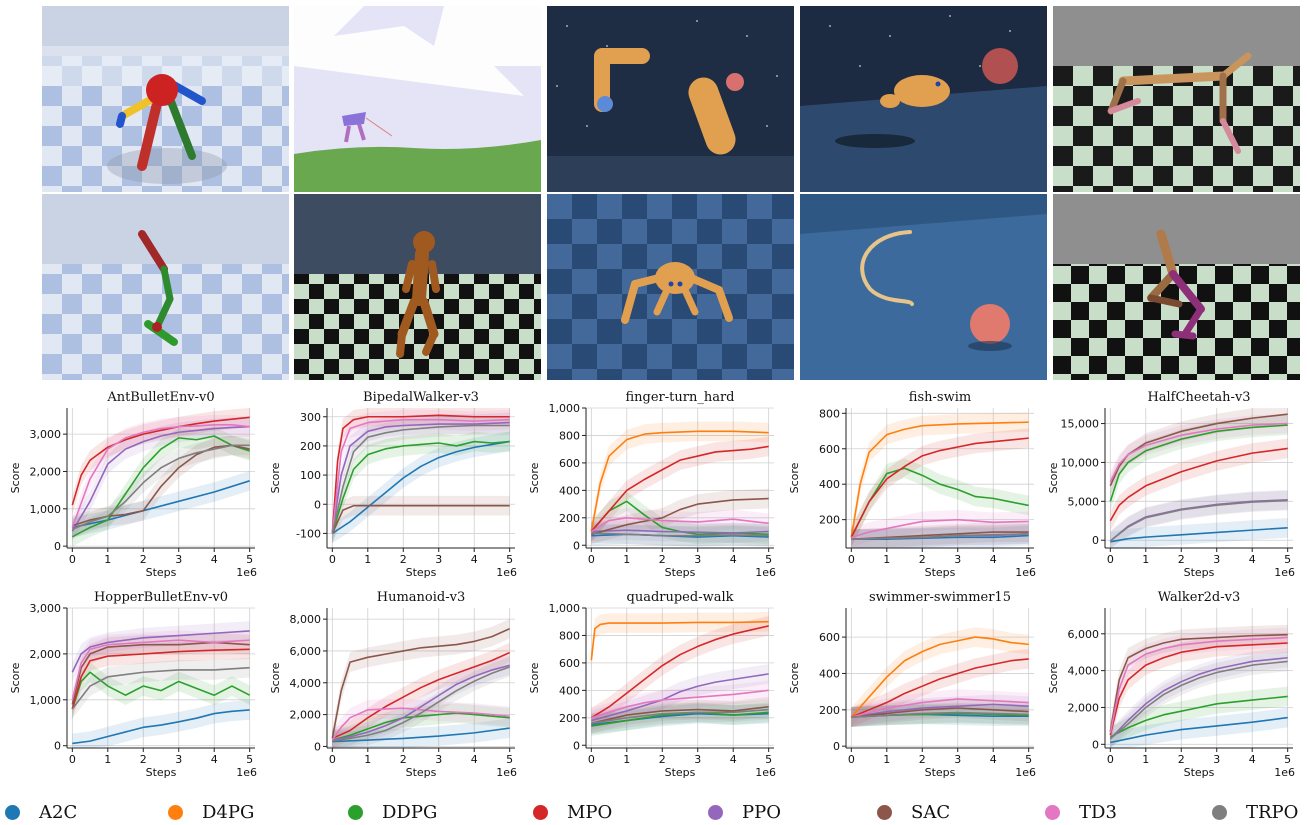  What do you see at coordinates (886, 759) in the screenshot?
I see `x-tick-label: 1` at bounding box center [886, 759].